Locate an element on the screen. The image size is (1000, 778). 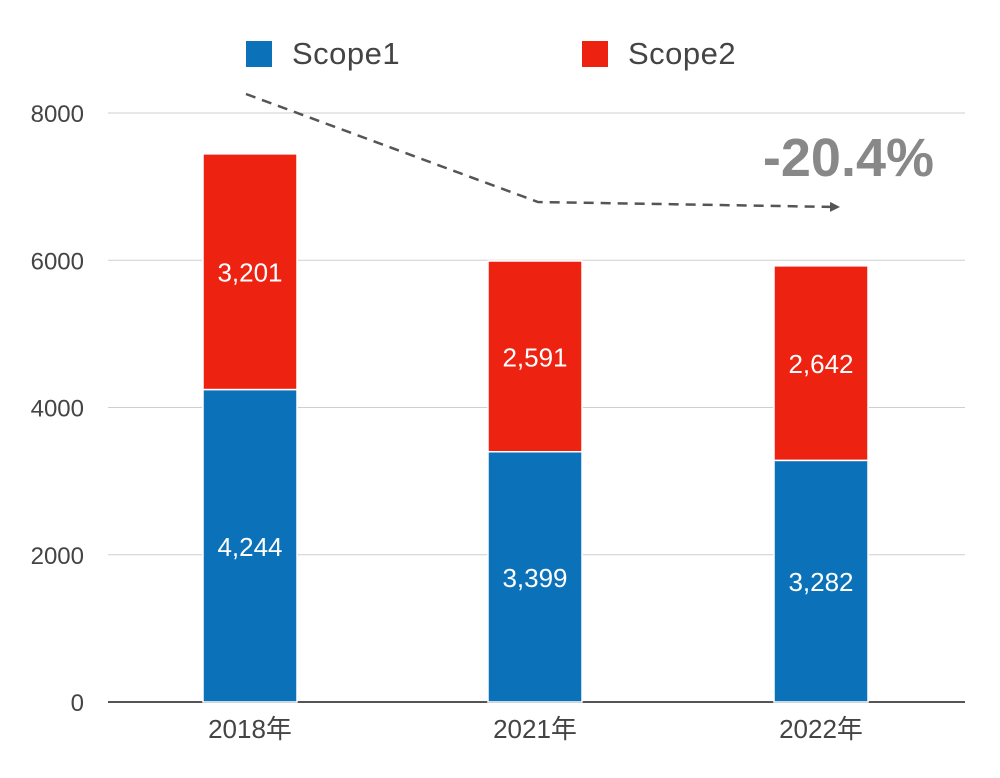
x-tick-label: 2021年 is located at coordinates (535, 729).